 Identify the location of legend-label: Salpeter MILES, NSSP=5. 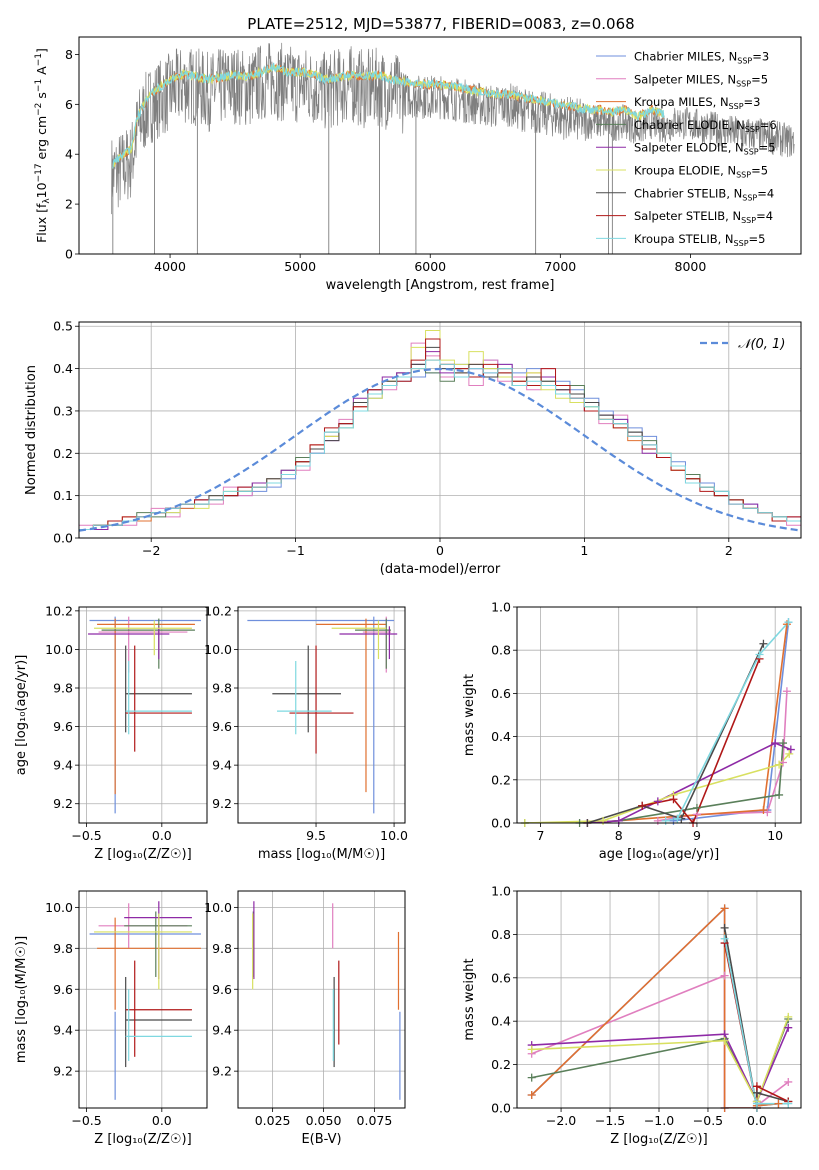
(701, 80).